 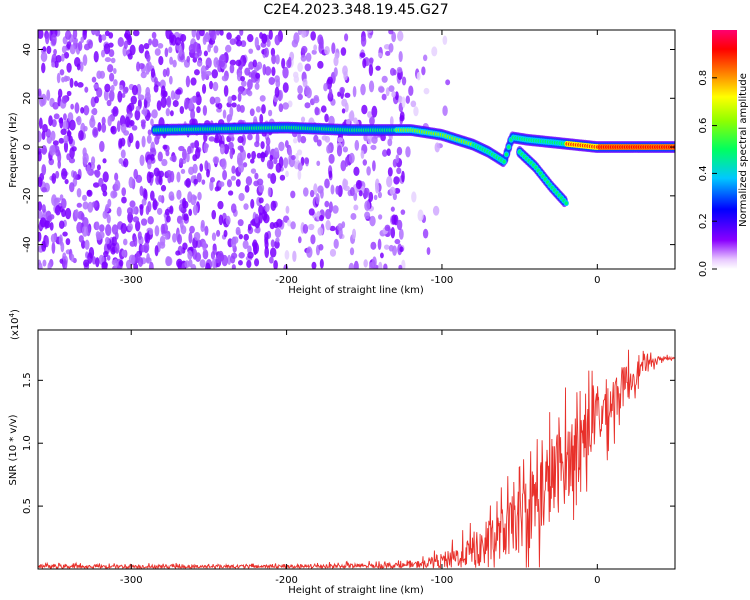 What do you see at coordinates (27, 244) in the screenshot?
I see `y-tick-label: -40` at bounding box center [27, 244].